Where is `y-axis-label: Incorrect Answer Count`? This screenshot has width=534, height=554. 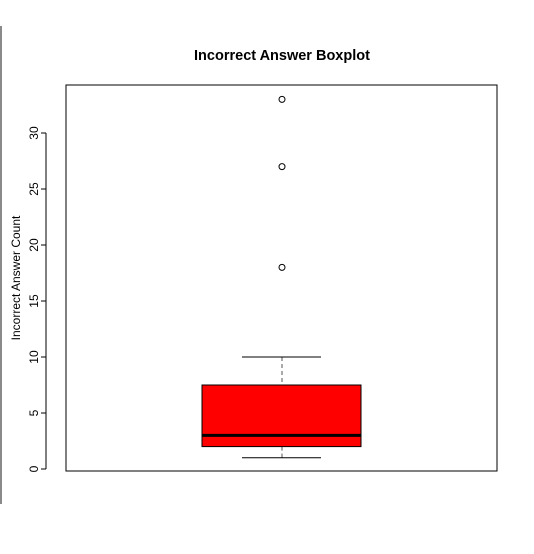
y-axis-label: Incorrect Answer Count is located at coordinates (16, 277).